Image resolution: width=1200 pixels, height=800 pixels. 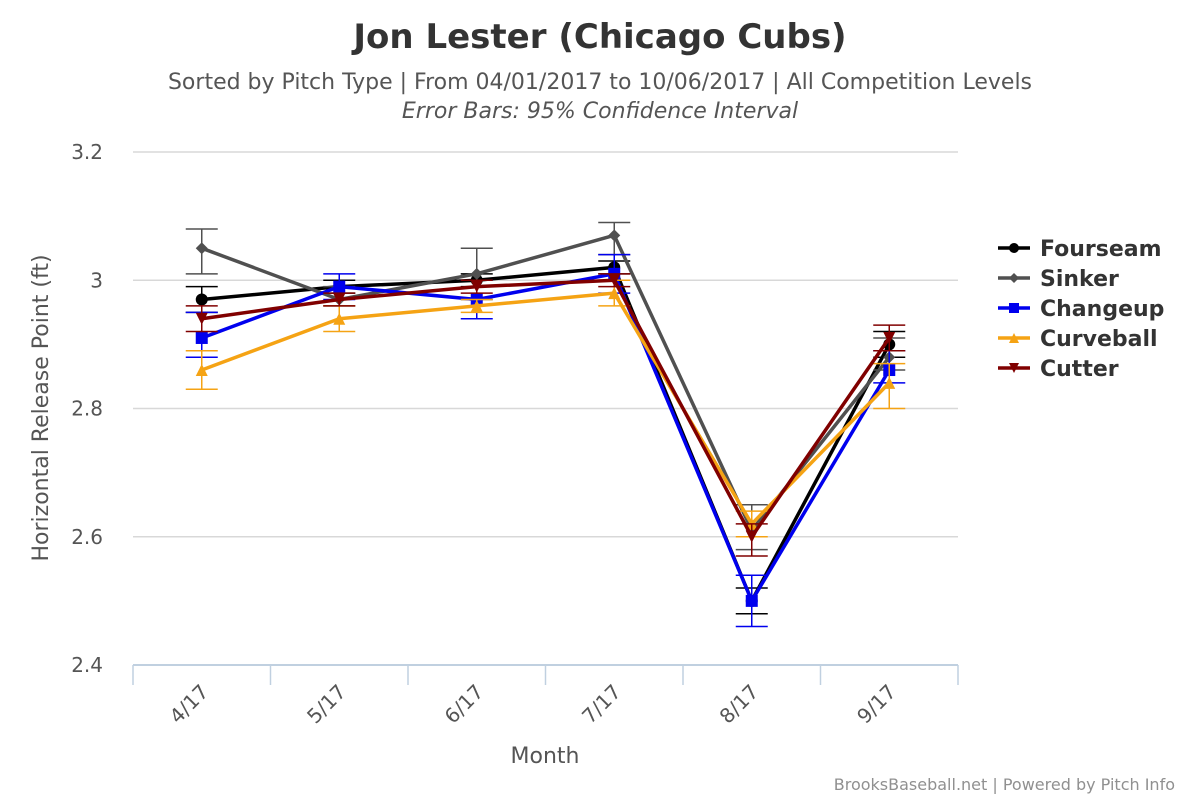 I want to click on legend-item-fourseam: Fourseam, so click(x=1080, y=249).